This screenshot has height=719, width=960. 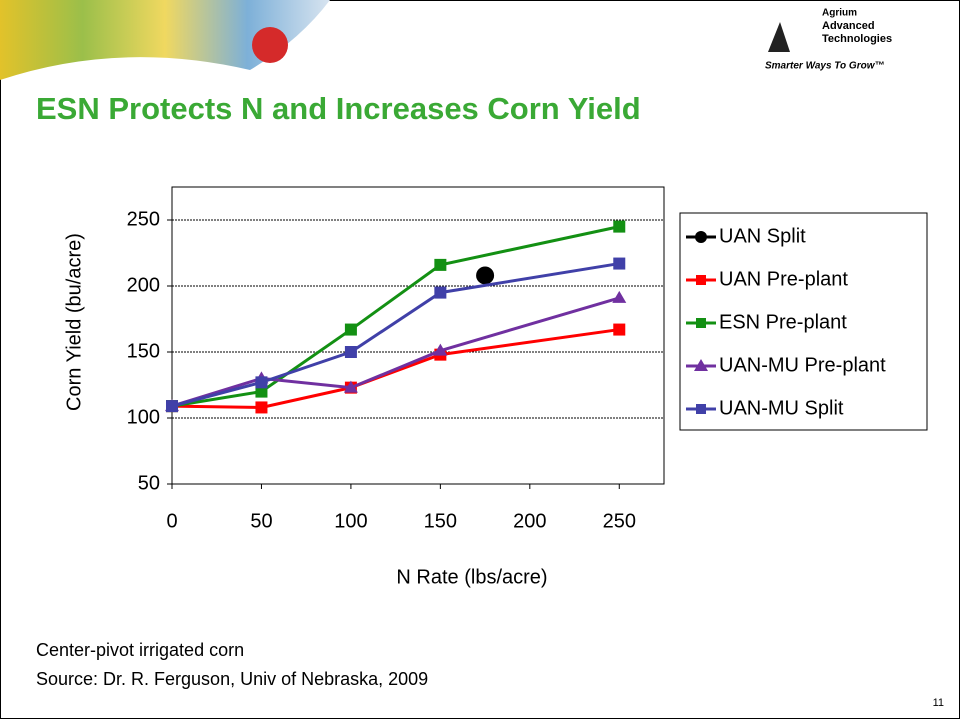 What do you see at coordinates (350, 521) in the screenshot?
I see `x-tick-label: 100` at bounding box center [350, 521].